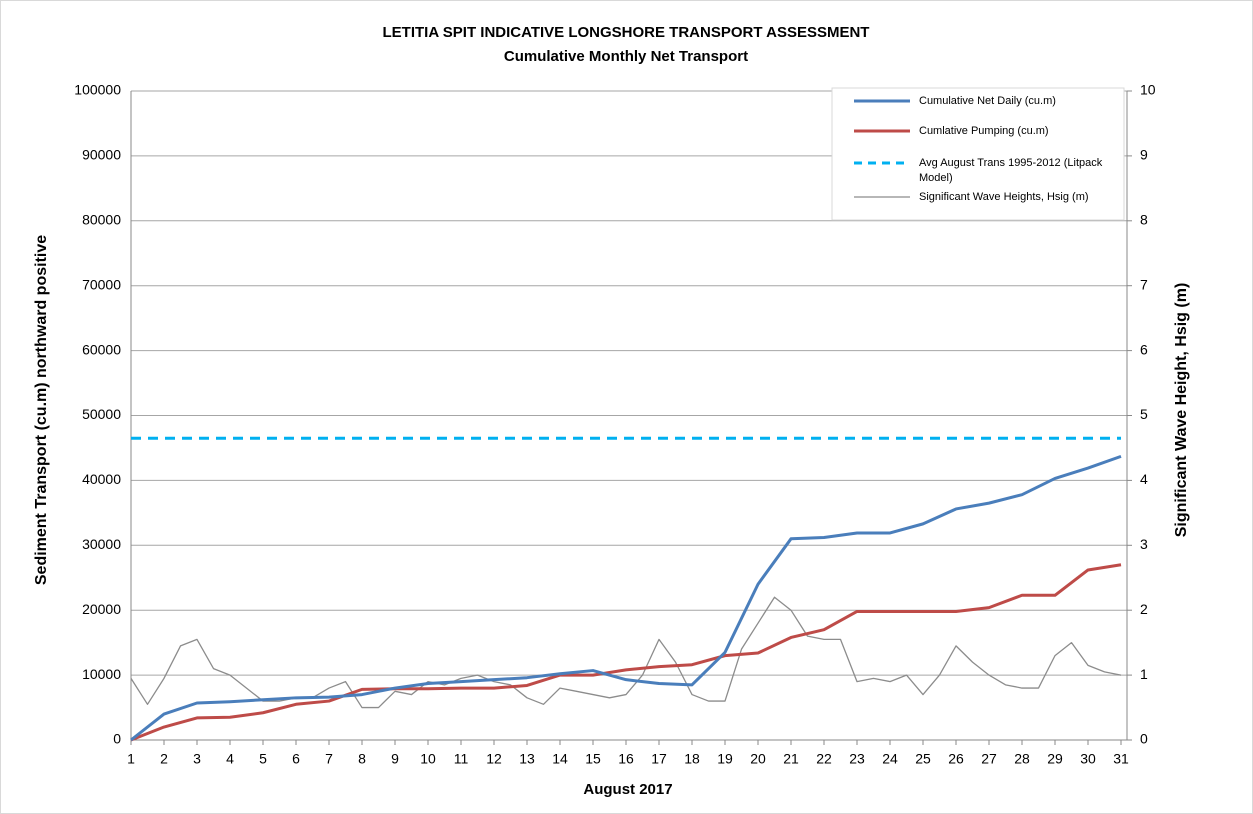 Image resolution: width=1253 pixels, height=814 pixels. What do you see at coordinates (101, 414) in the screenshot?
I see `y-tick-label: 50000` at bounding box center [101, 414].